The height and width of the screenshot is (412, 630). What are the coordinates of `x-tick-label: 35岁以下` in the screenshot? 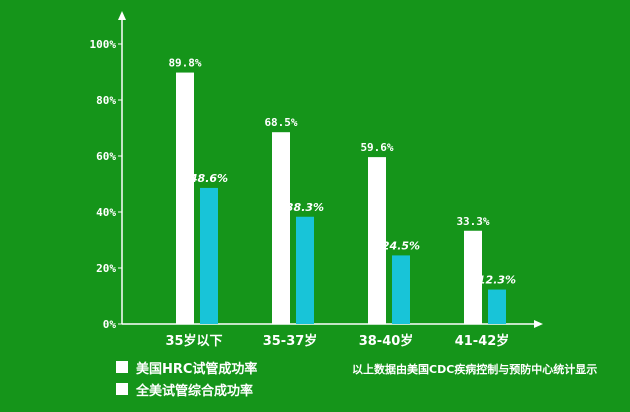 It's located at (193, 341).